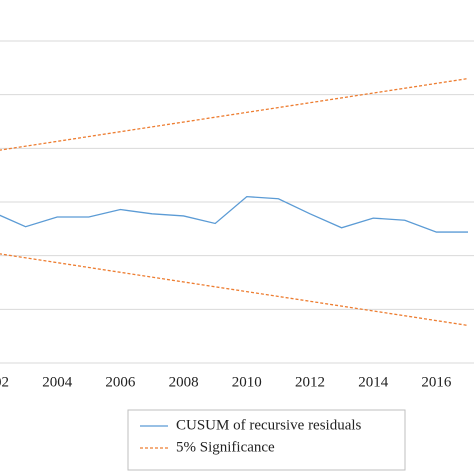 Image resolution: width=474 pixels, height=474 pixels. Describe the element at coordinates (184, 382) in the screenshot. I see `x-tick-label: 2008` at that location.